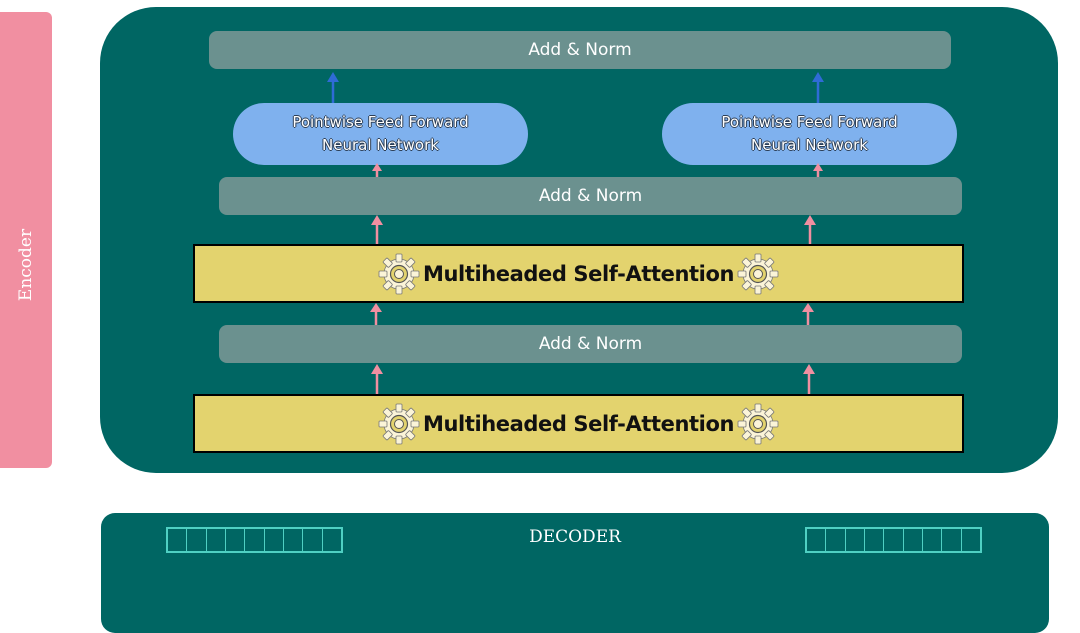 This screenshot has height=633, width=1080. Describe the element at coordinates (590, 196) in the screenshot. I see `add-norm-middle: Add & Norm` at that location.